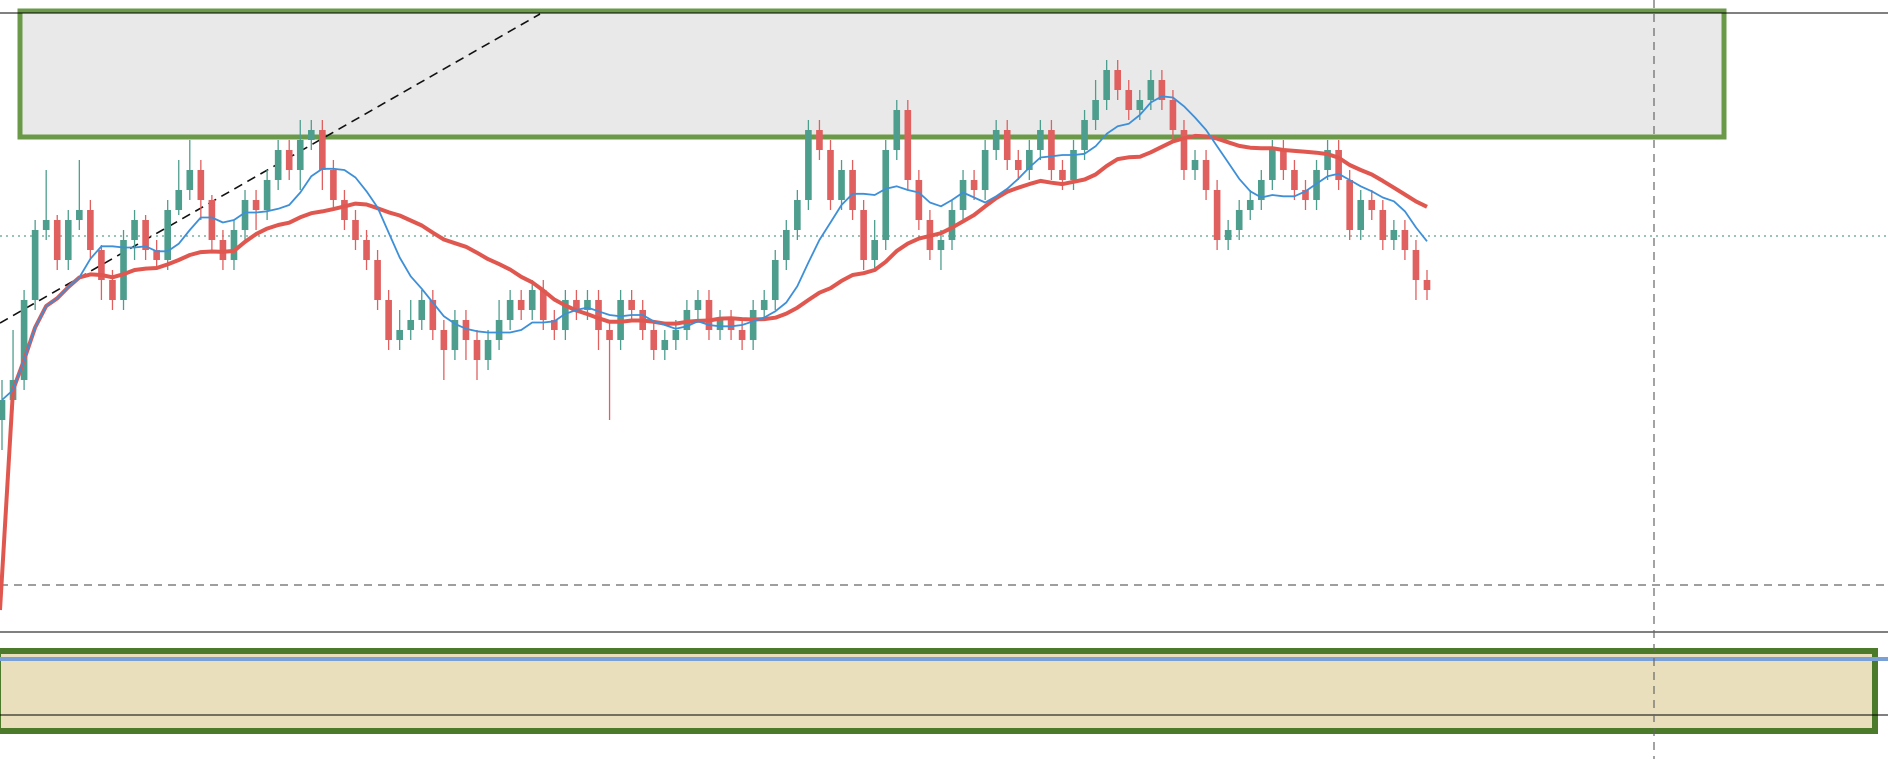  What do you see at coordinates (939, 691) in the screenshot?
I see `demand-zone` at bounding box center [939, 691].